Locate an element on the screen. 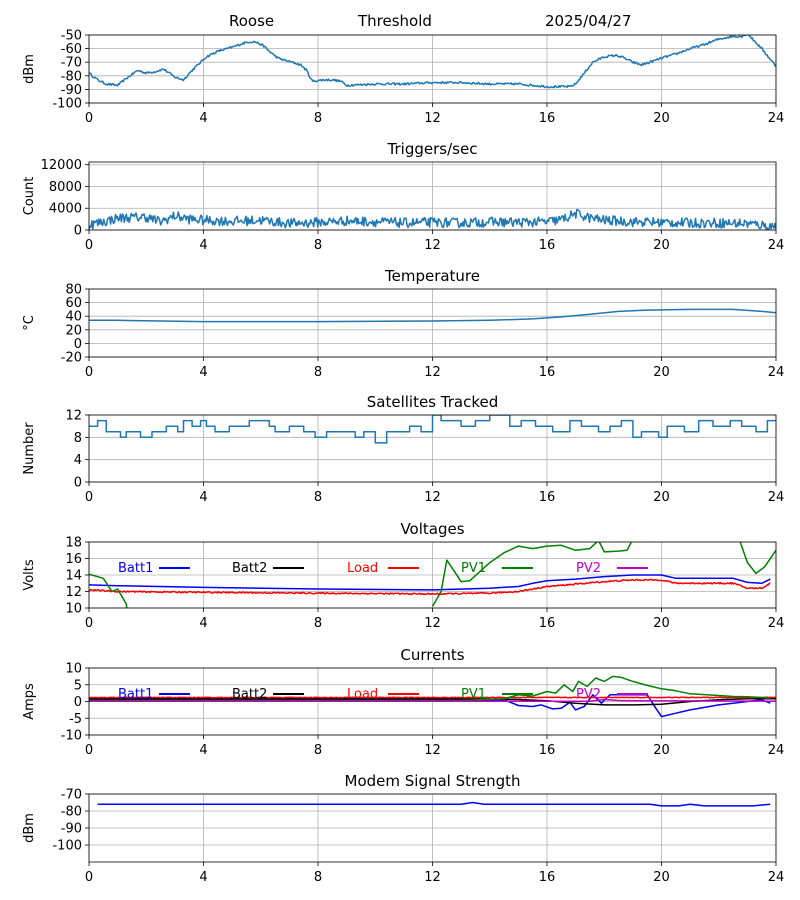  y-axis-label: dBm is located at coordinates (29, 828).